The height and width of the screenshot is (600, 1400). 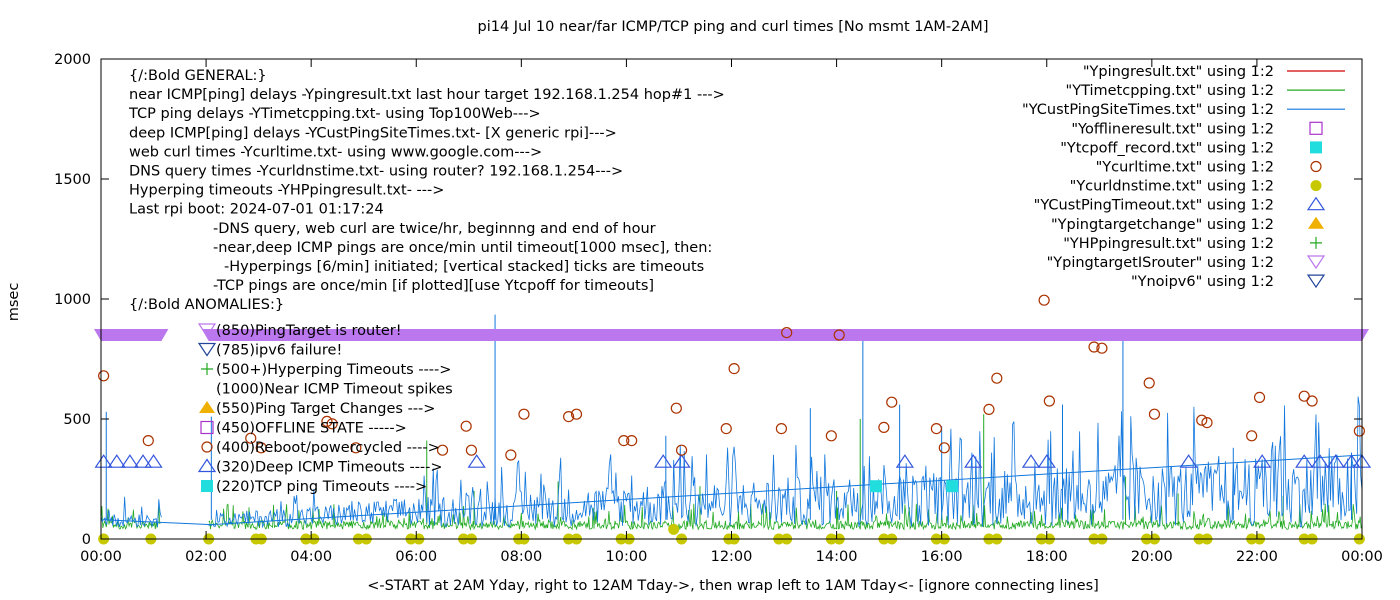 I want to click on legend-label: "Ynoipv6" using 1:2, so click(x=1202, y=282).